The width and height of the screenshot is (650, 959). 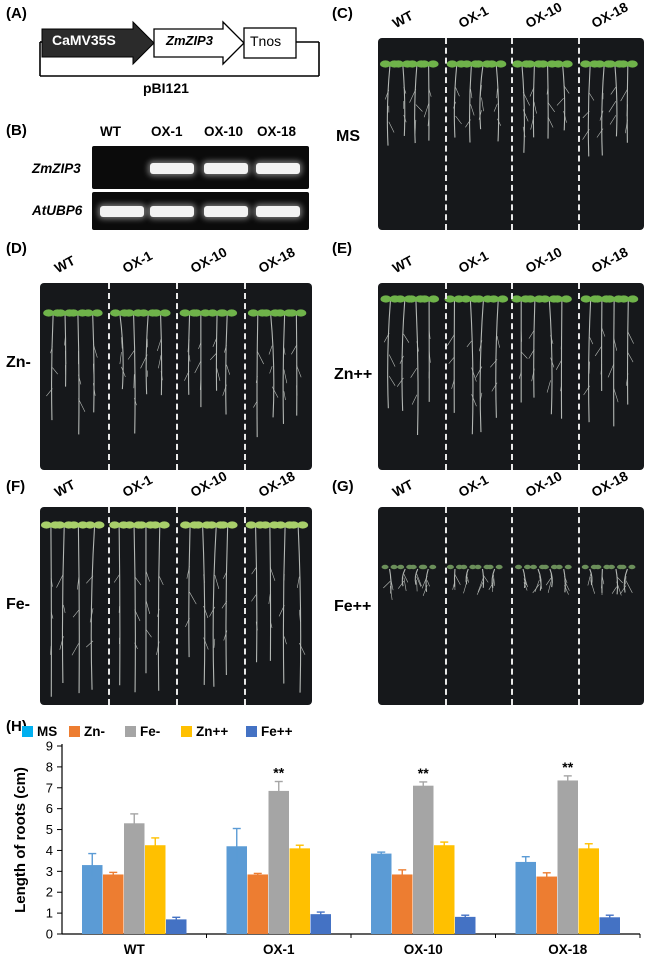 What do you see at coordinates (16, 248) in the screenshot?
I see `panel-label-d: (D)` at bounding box center [16, 248].